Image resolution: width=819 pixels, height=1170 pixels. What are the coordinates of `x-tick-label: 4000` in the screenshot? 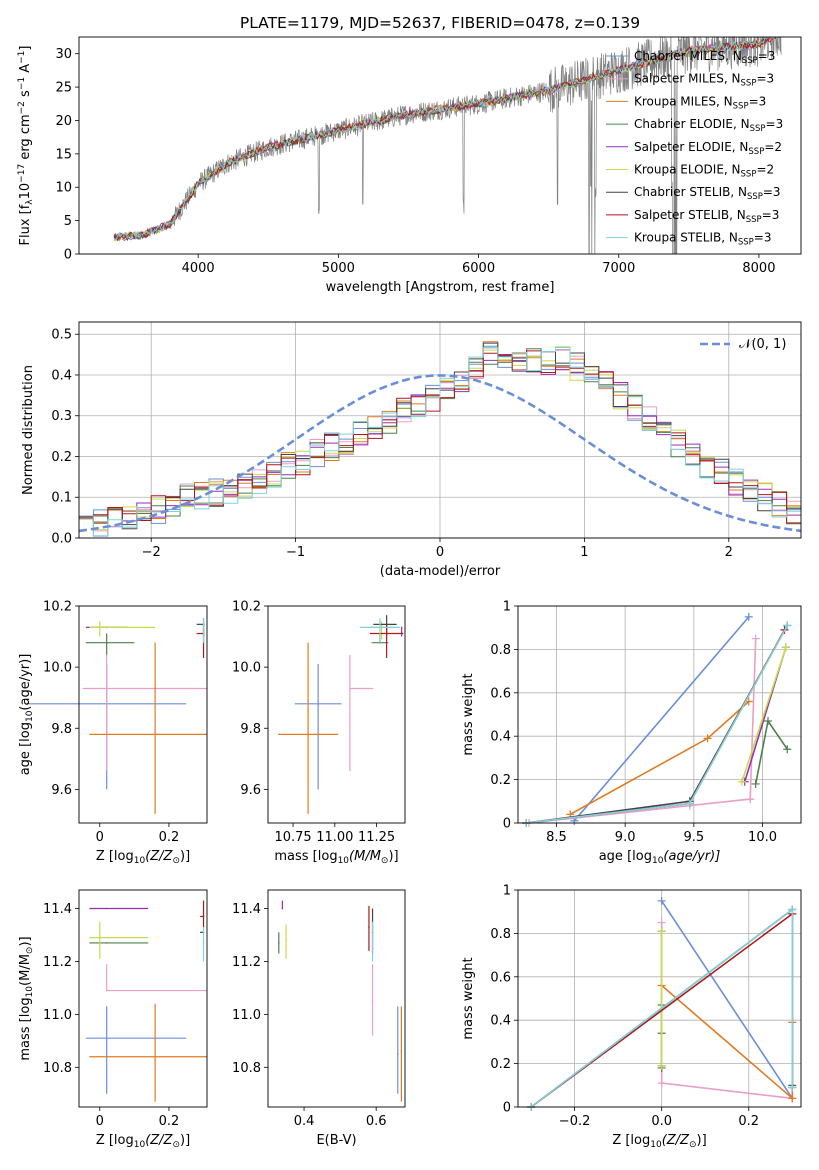 It's located at (198, 268).